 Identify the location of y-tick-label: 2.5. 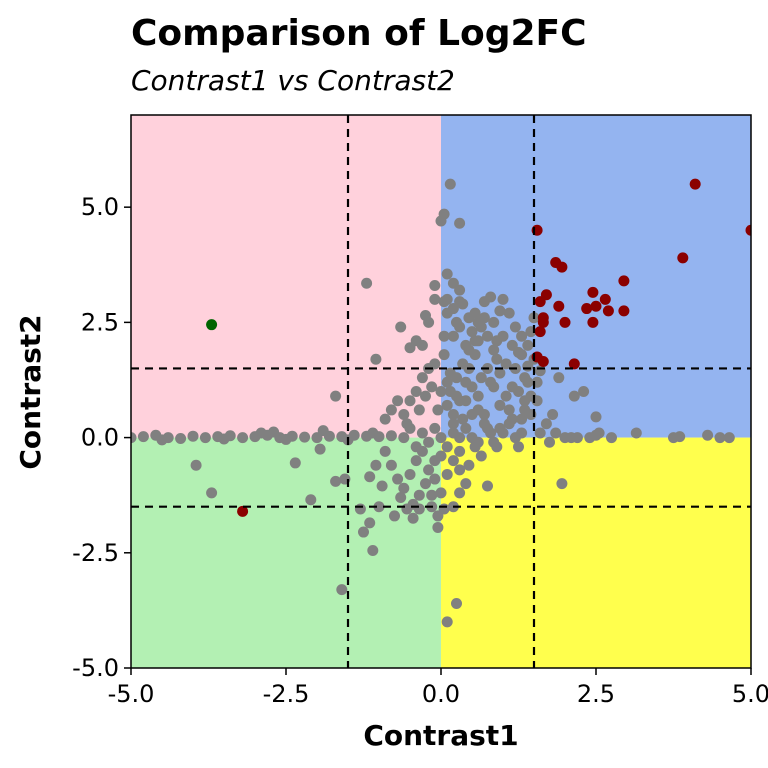
(100, 322).